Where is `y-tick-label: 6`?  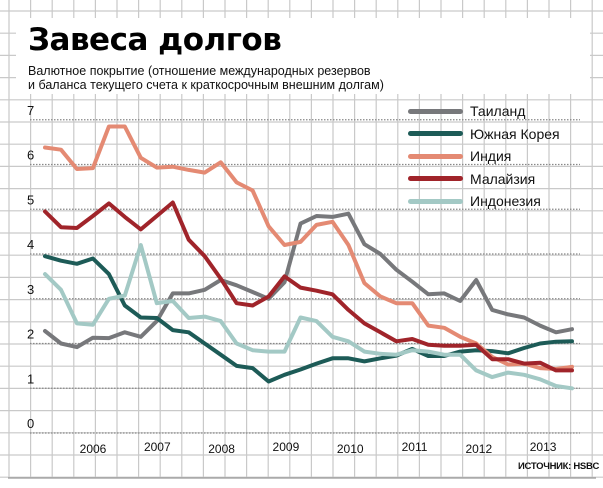 y-tick-label: 6 is located at coordinates (30, 155).